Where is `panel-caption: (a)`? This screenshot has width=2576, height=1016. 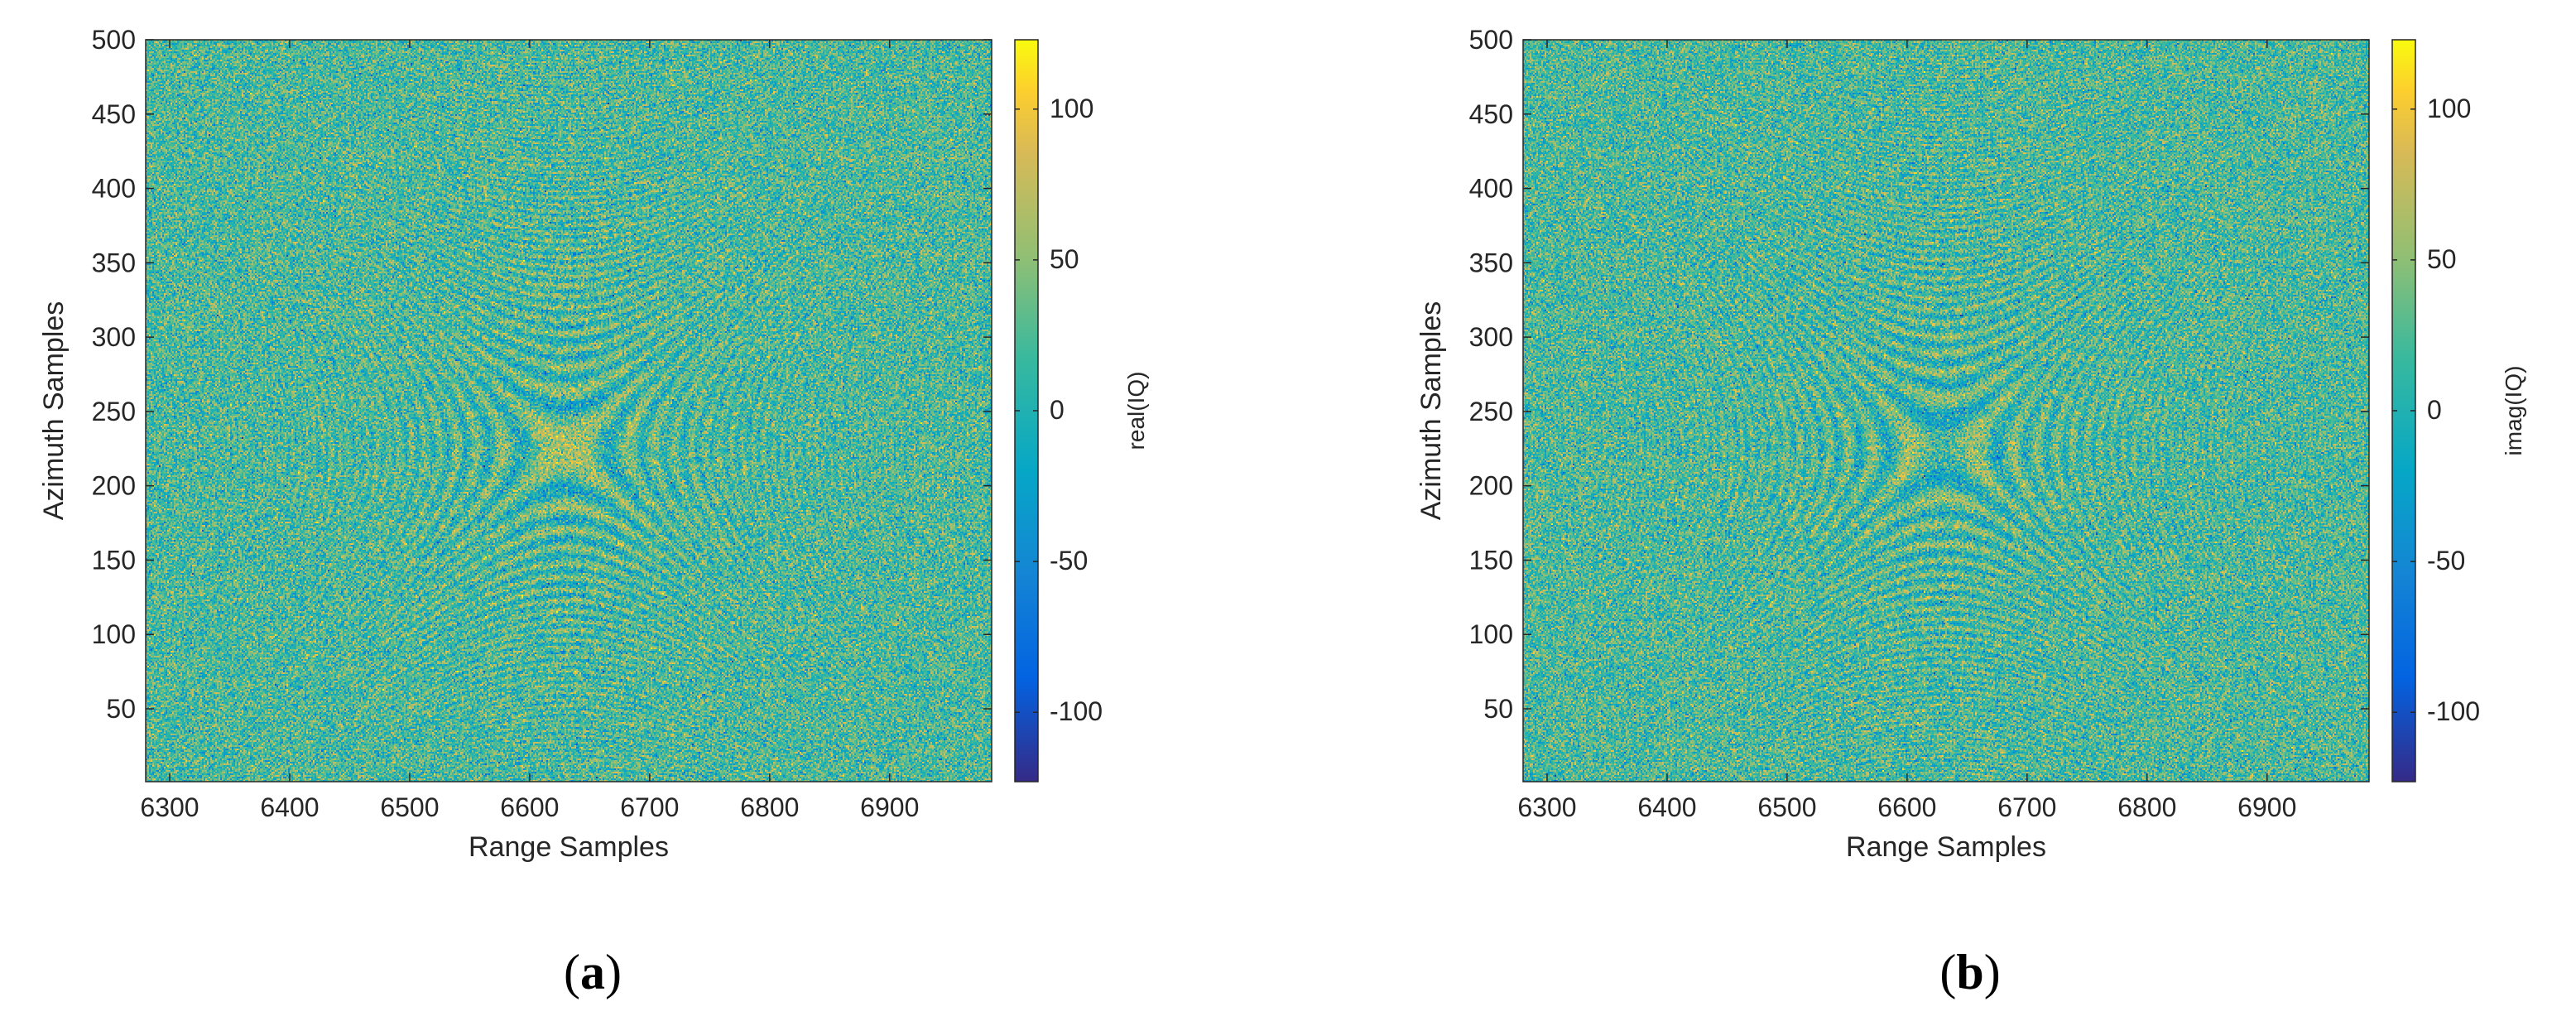
panel-caption: (a) is located at coordinates (593, 972).